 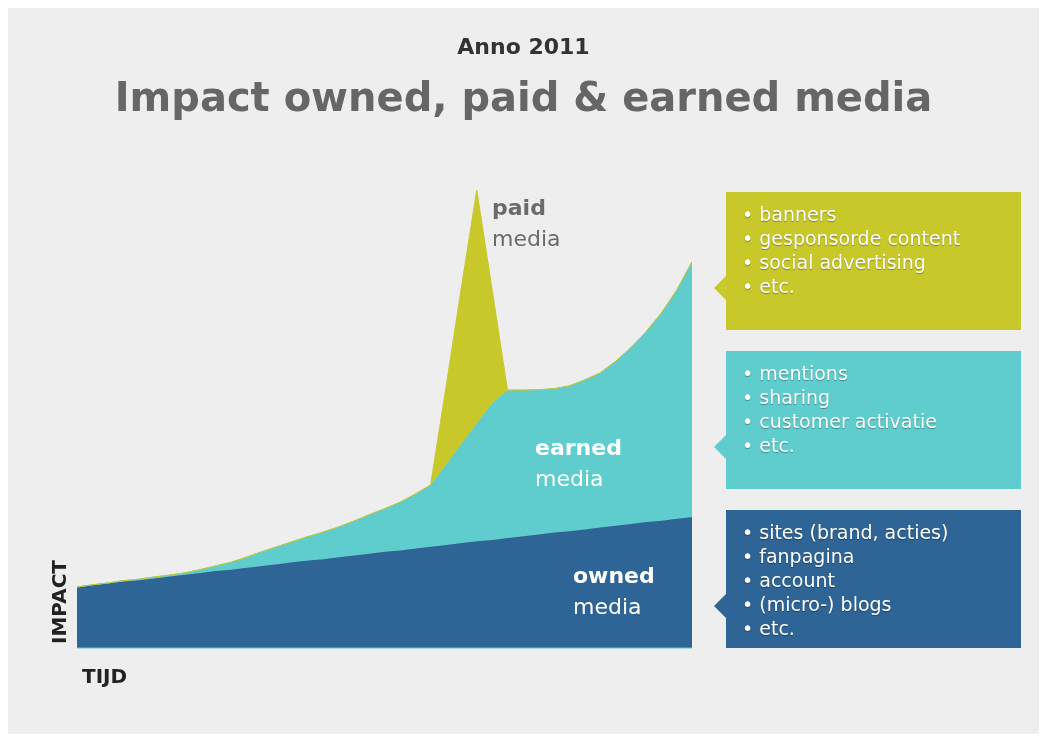 What do you see at coordinates (839, 409) in the screenshot?
I see `text: • mentions • sharing • customer activatie • etc.` at bounding box center [839, 409].